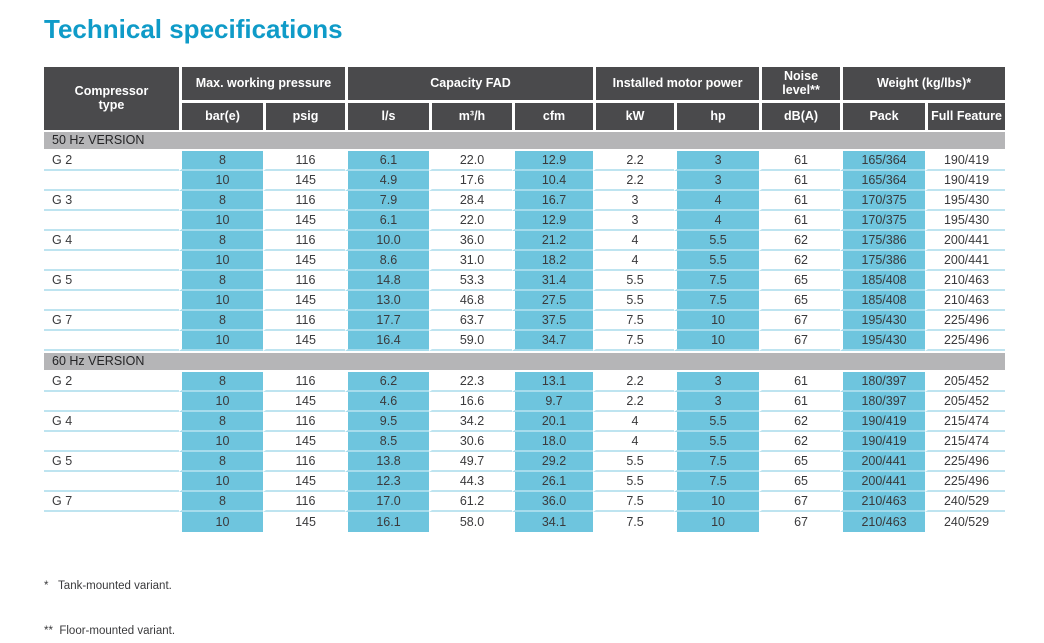 This screenshot has height=643, width=1044. What do you see at coordinates (800, 85) in the screenshot?
I see `group-header-noise-level: Noise level**` at bounding box center [800, 85].